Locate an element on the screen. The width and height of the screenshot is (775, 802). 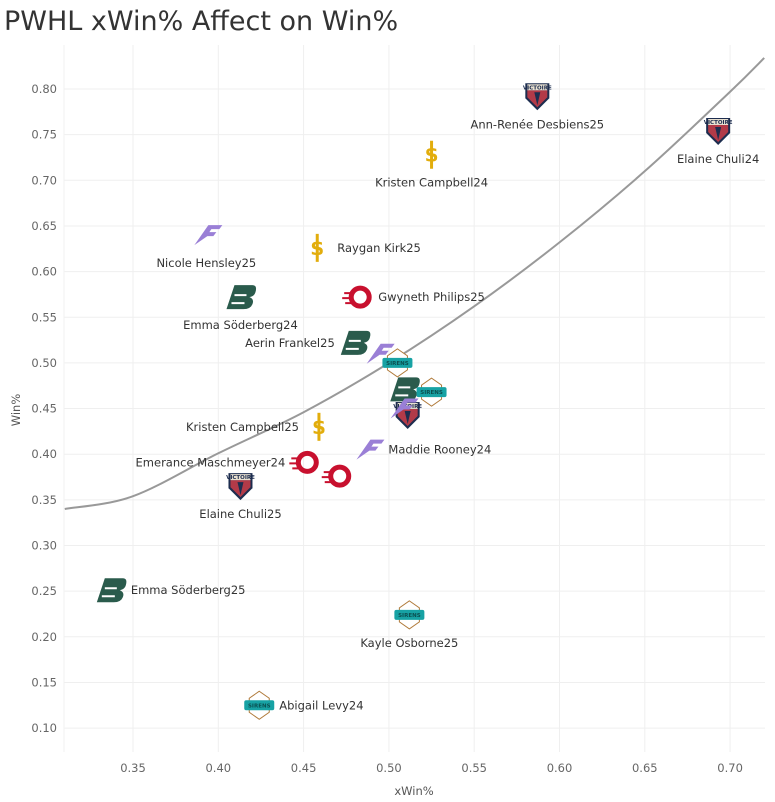
point-label: Elaine Chuli24 is located at coordinates (718, 159).